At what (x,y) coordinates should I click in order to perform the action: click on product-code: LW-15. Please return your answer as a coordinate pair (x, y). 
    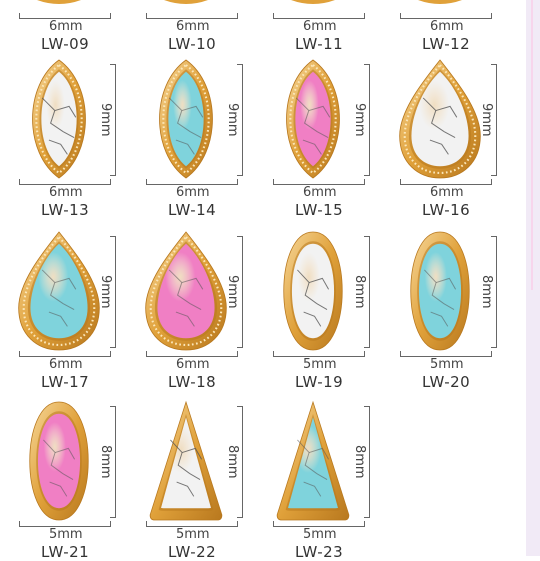
    Looking at the image, I should click on (319, 210).